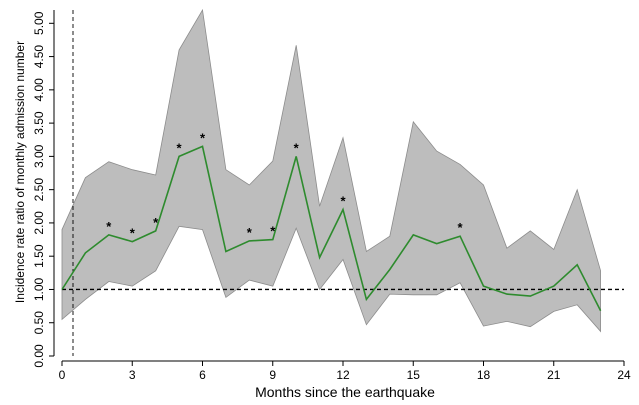 This screenshot has width=639, height=405. Describe the element at coordinates (39, 289) in the screenshot. I see `y-tick-label: 1.00` at that location.